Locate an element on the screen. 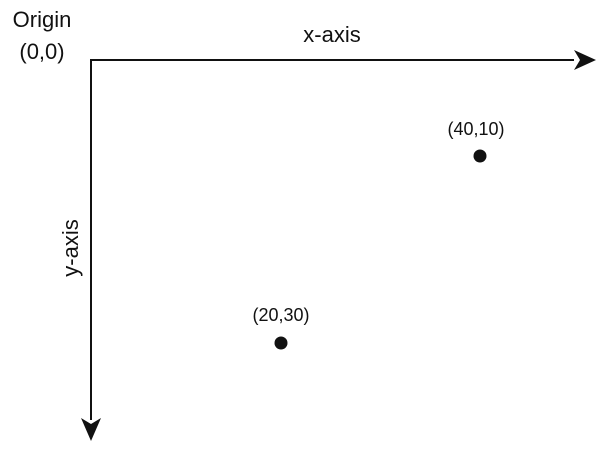 This screenshot has width=605, height=463. x-axis-label: x-axis is located at coordinates (331, 34).